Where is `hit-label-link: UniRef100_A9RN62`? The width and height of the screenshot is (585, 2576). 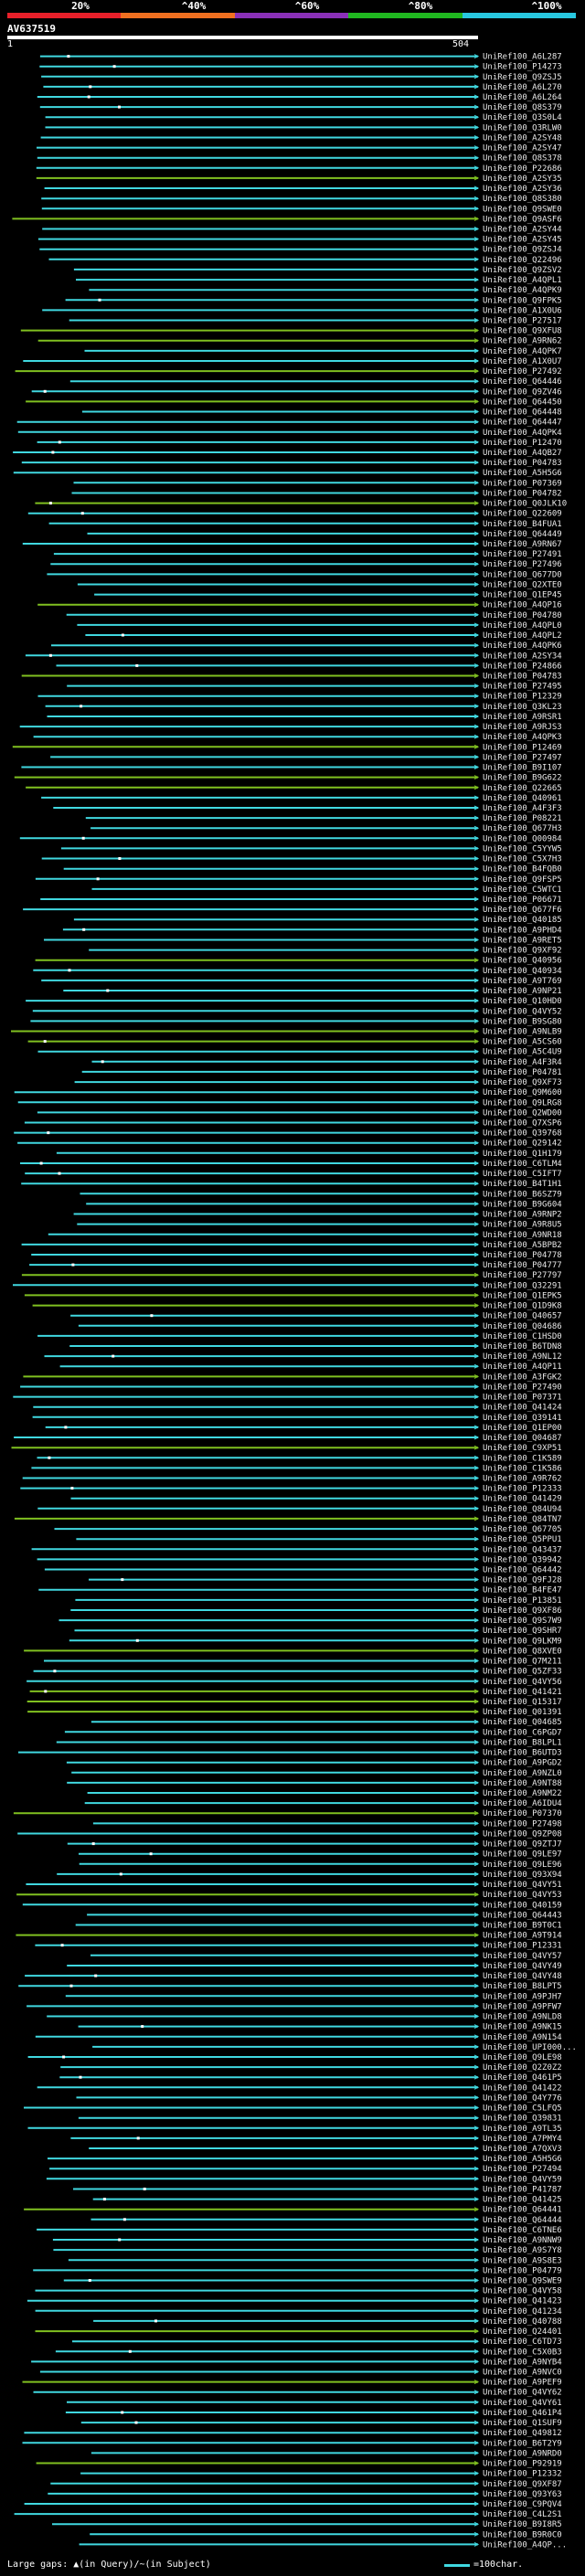 hit-label-link: UniRef100_A9RN62 is located at coordinates (522, 341).